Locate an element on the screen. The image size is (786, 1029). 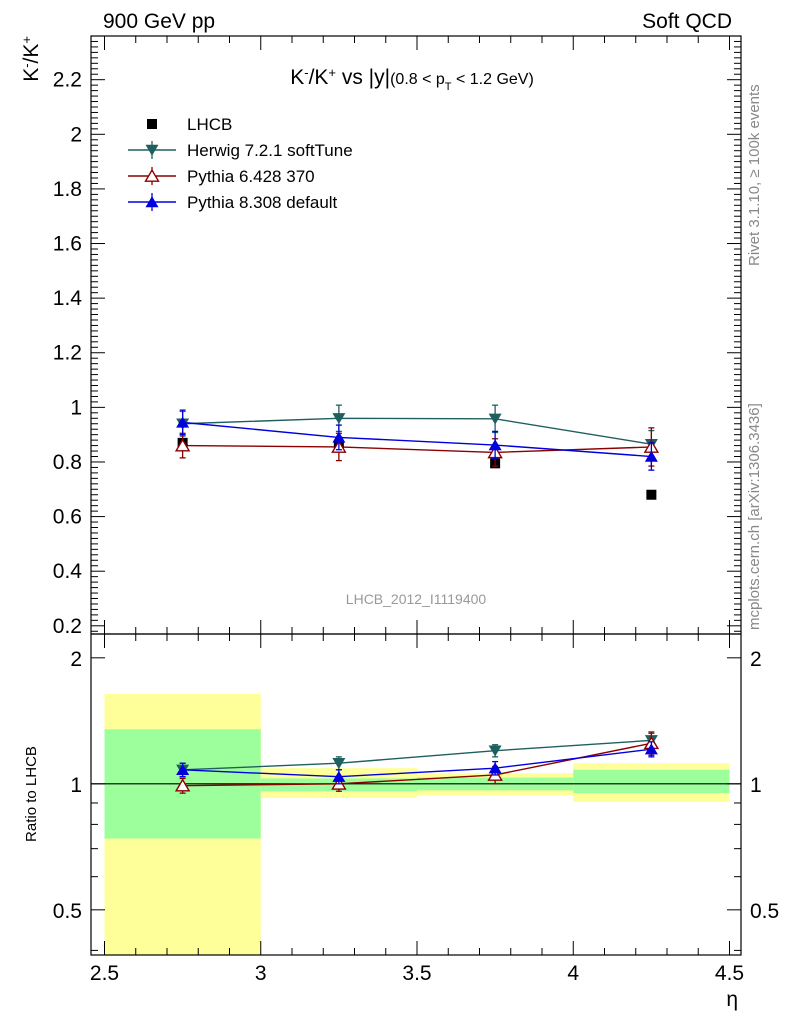
y-axis-label: K-/K+ is located at coordinates (31, 59).